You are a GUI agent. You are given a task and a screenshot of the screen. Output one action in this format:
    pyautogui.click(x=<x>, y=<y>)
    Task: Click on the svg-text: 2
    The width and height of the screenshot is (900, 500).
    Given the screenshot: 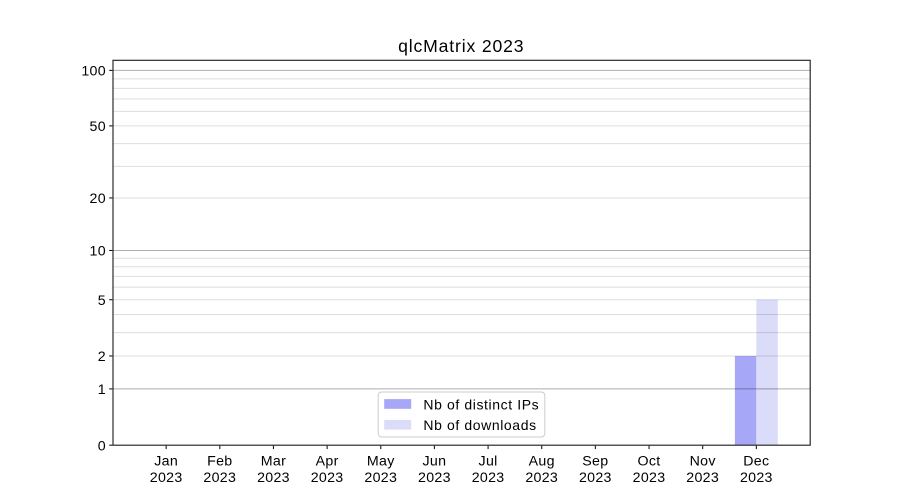 What is the action you would take?
    pyautogui.click(x=102, y=357)
    